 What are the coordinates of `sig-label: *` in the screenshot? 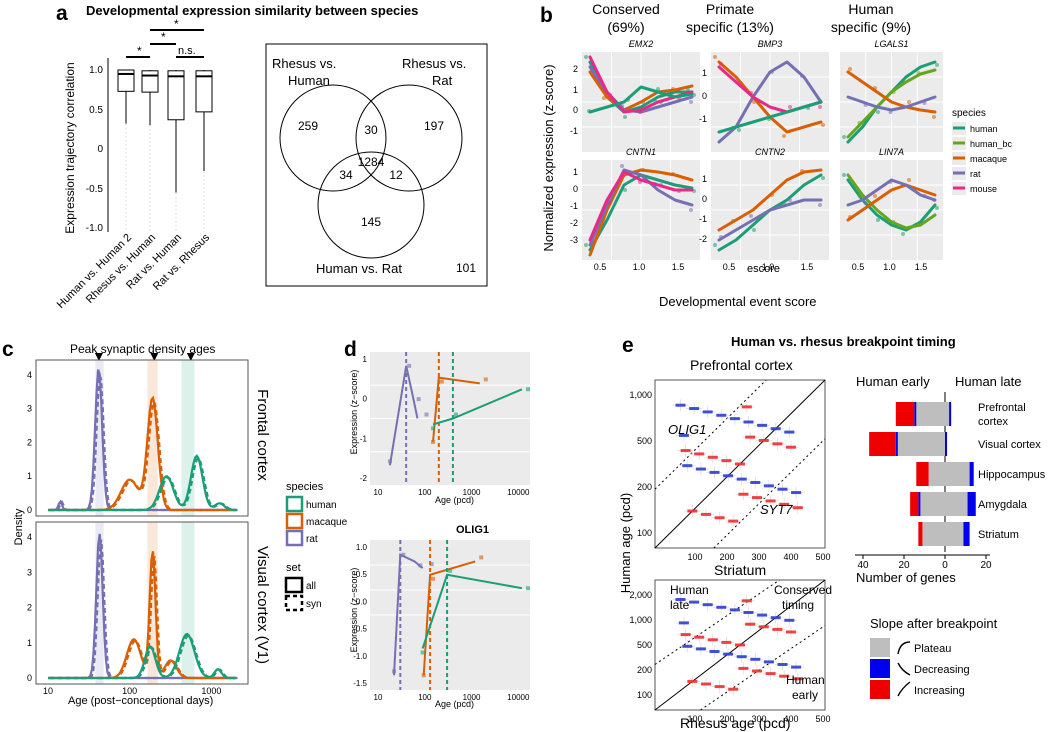 It's located at (139, 51).